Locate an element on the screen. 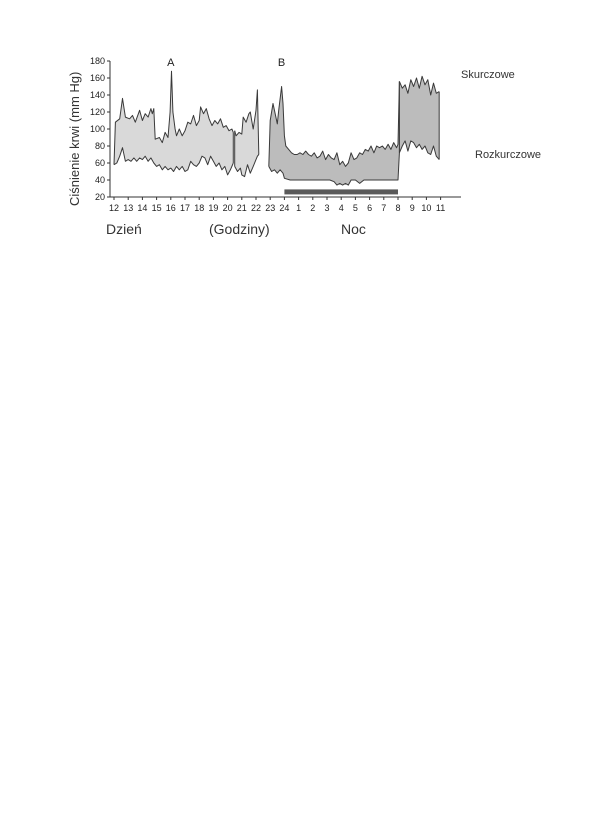 The image size is (596, 840). sleep-bar-layer is located at coordinates (341, 192).